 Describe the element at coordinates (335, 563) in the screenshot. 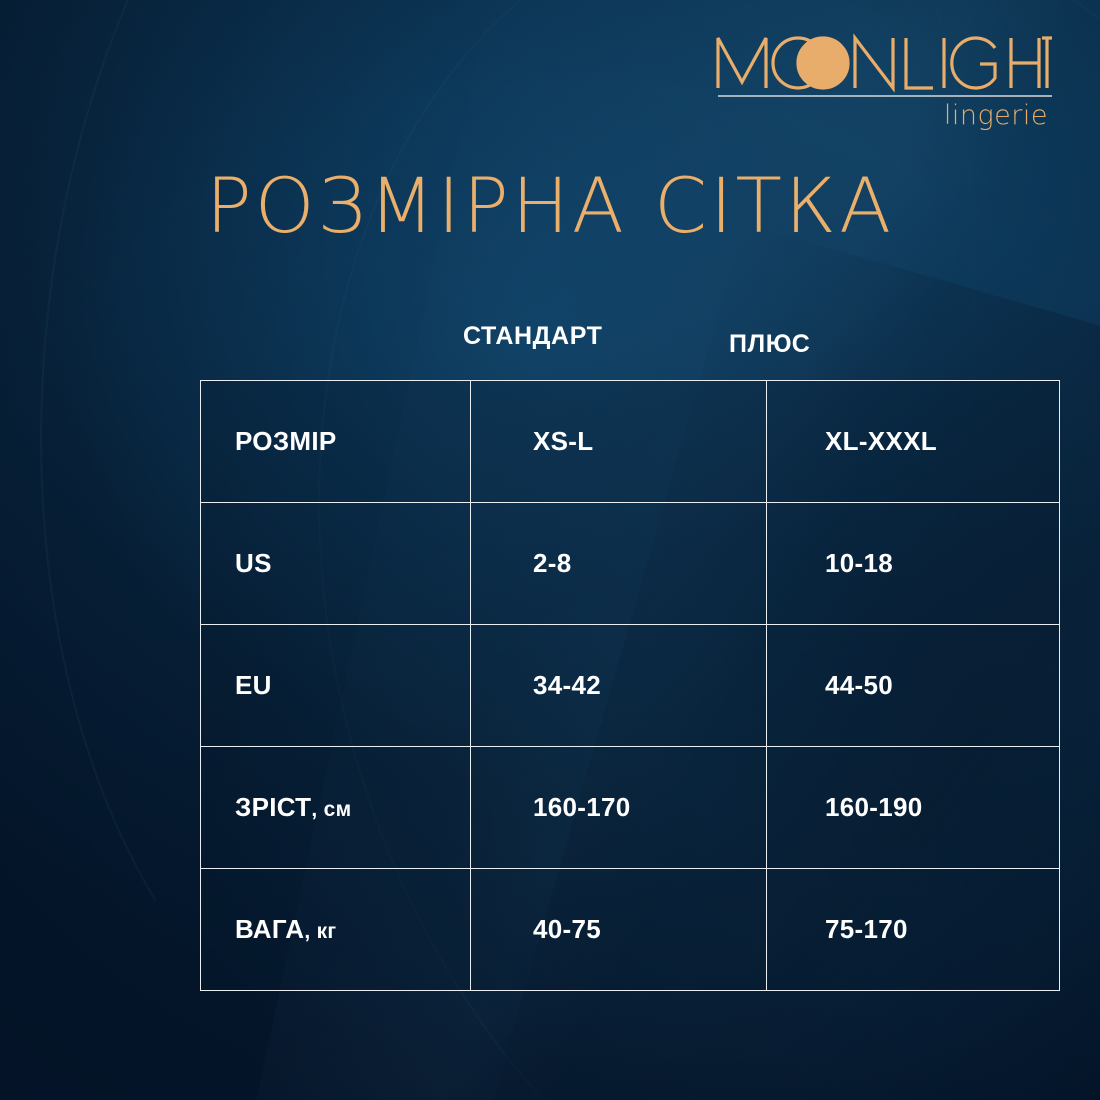

I see `row-label-cell: US` at that location.